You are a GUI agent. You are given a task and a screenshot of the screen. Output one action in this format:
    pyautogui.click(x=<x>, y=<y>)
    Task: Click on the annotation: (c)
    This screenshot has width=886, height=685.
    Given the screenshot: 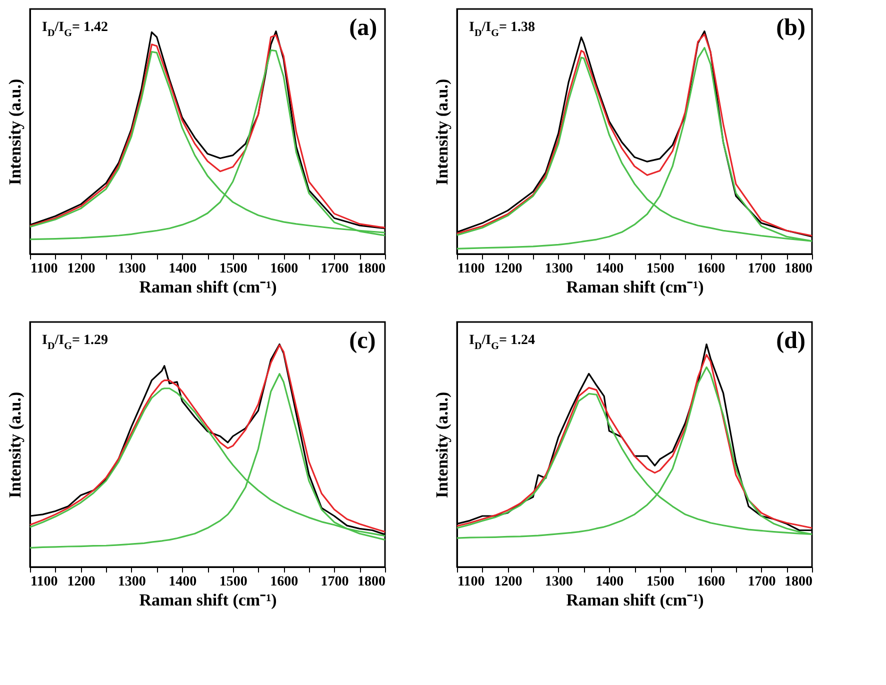 What is the action you would take?
    pyautogui.click(x=362, y=341)
    